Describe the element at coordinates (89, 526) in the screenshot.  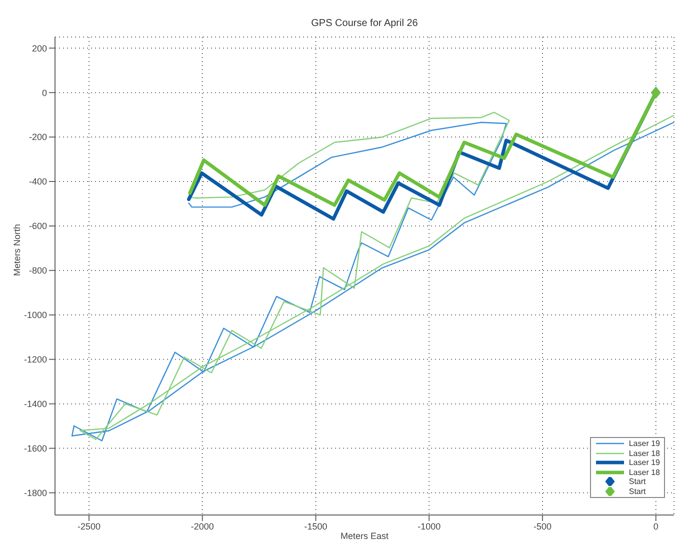
I see `x-tick-label: -2500` at that location.